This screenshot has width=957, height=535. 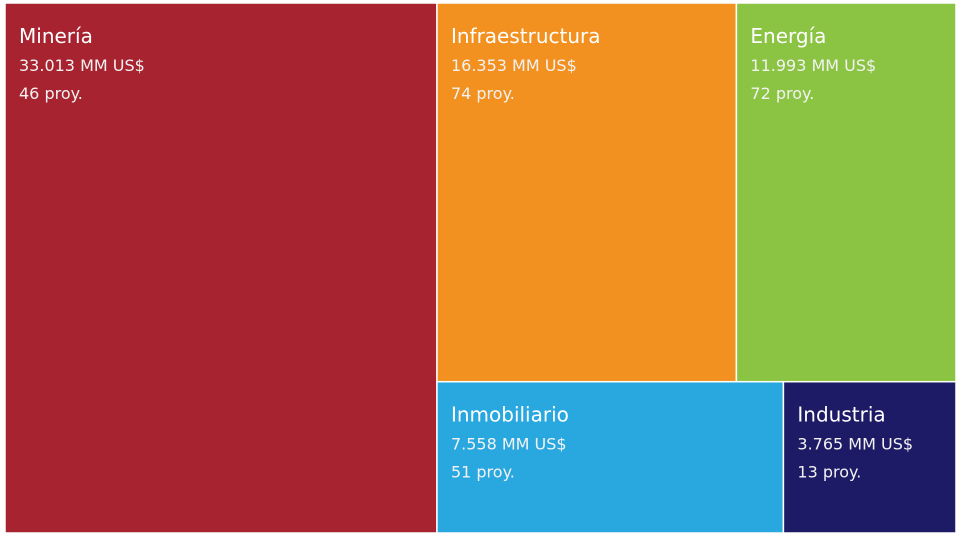 What do you see at coordinates (509, 444) in the screenshot?
I see `value-label: 7.558 MM US$` at bounding box center [509, 444].